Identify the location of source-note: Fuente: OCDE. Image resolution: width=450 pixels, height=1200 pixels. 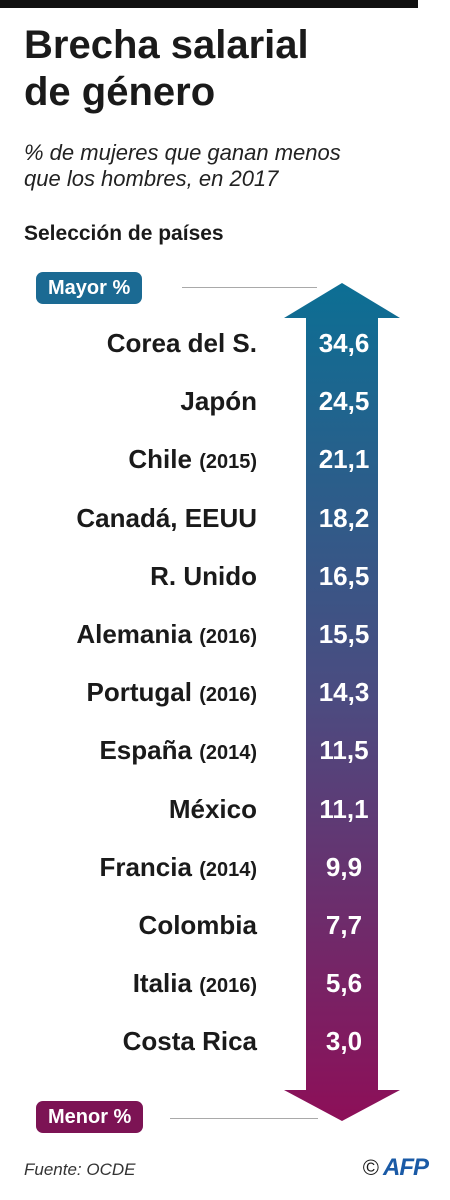
(80, 1169).